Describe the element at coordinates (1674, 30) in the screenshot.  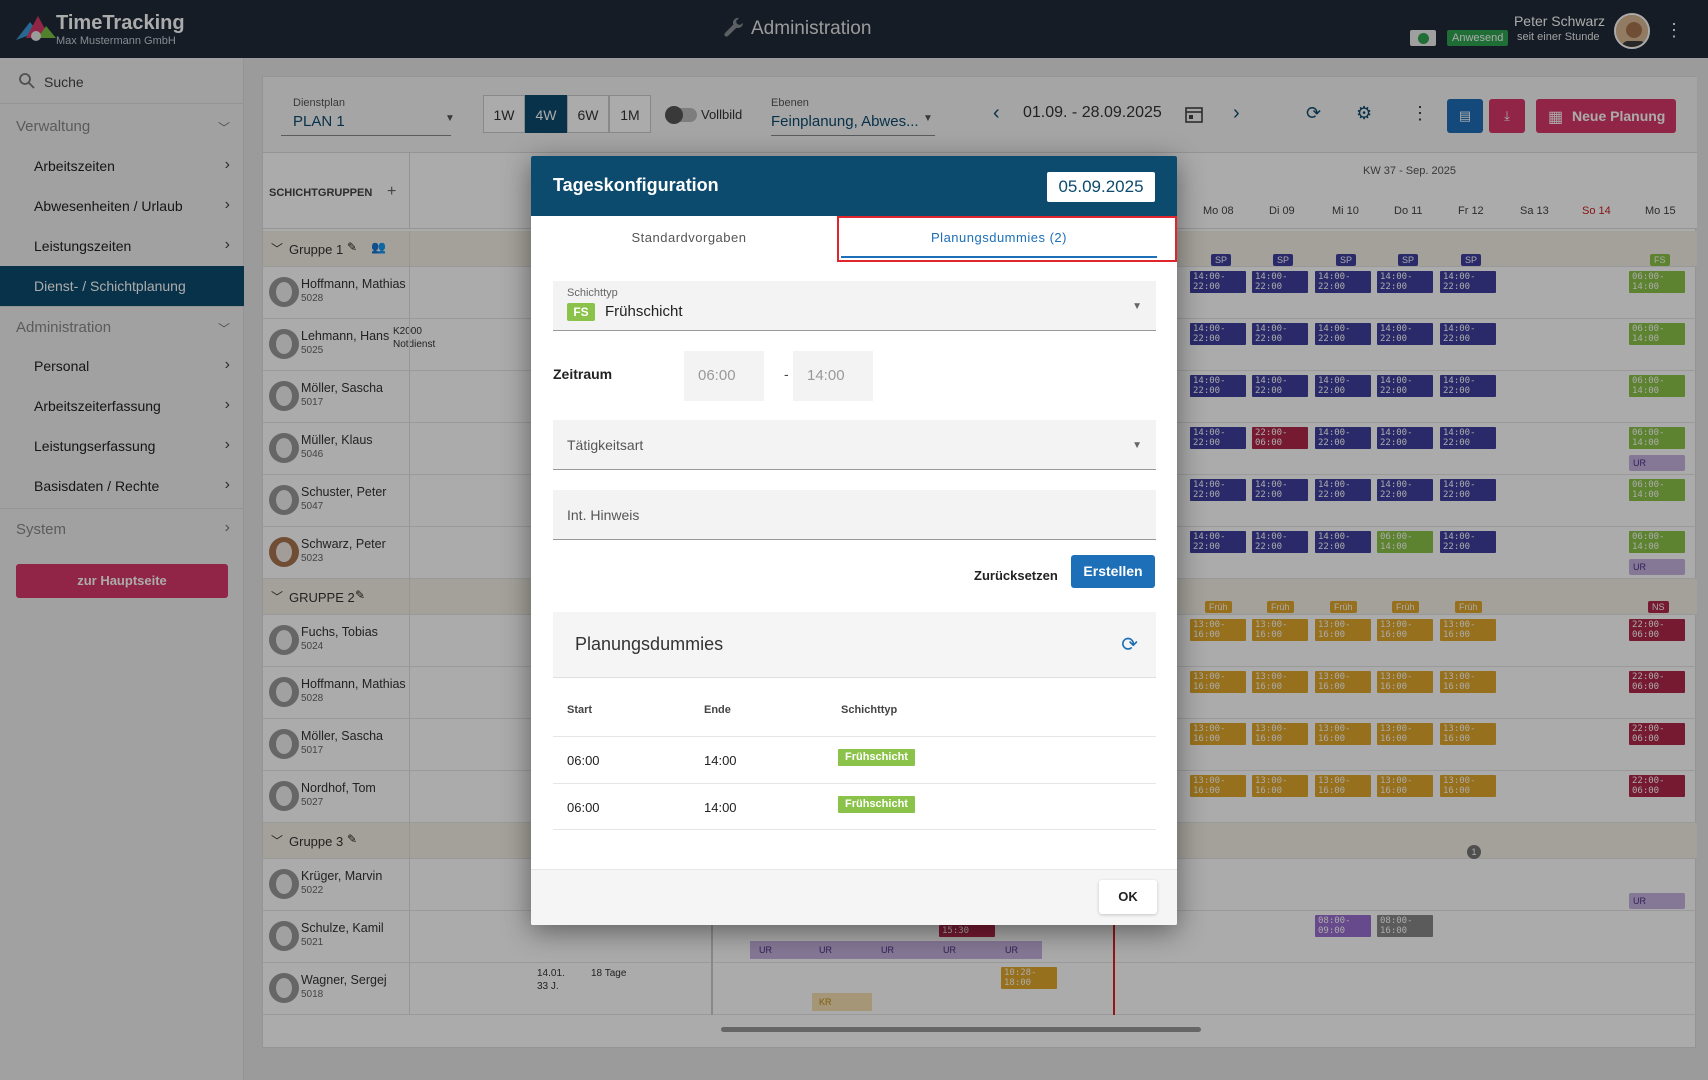
I see `more-menu-icon: ⋮` at that location.